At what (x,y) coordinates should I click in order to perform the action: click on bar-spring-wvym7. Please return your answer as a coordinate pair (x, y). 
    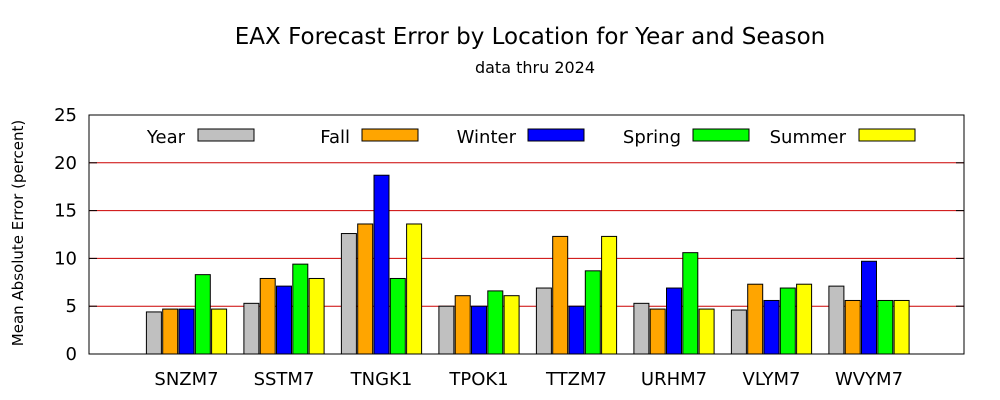
    Looking at the image, I should click on (885, 327).